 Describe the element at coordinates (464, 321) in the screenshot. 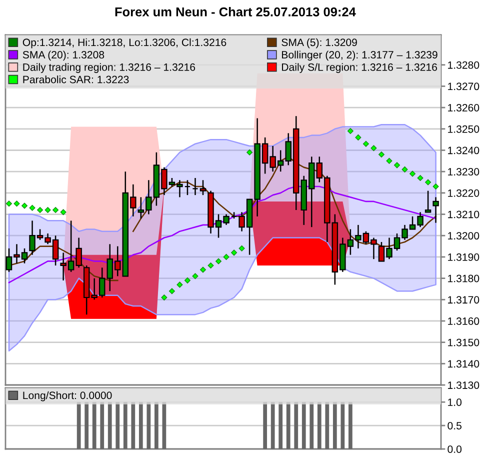

I see `y-tick-label: 1.3160` at that location.